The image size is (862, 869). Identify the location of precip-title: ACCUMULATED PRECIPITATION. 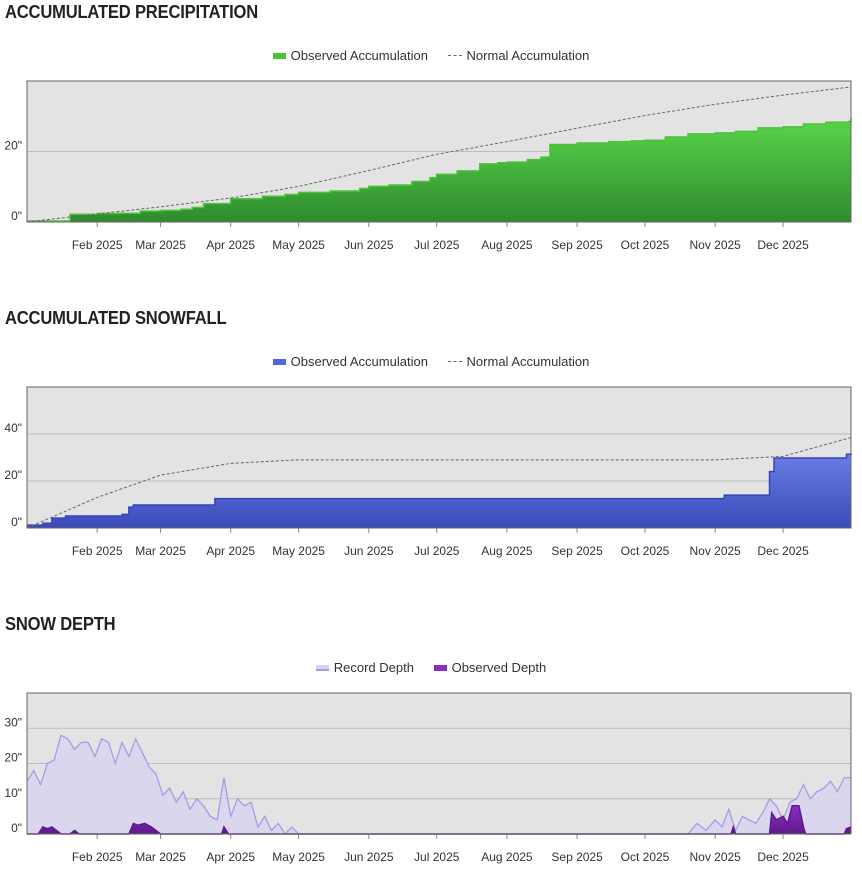
(131, 12).